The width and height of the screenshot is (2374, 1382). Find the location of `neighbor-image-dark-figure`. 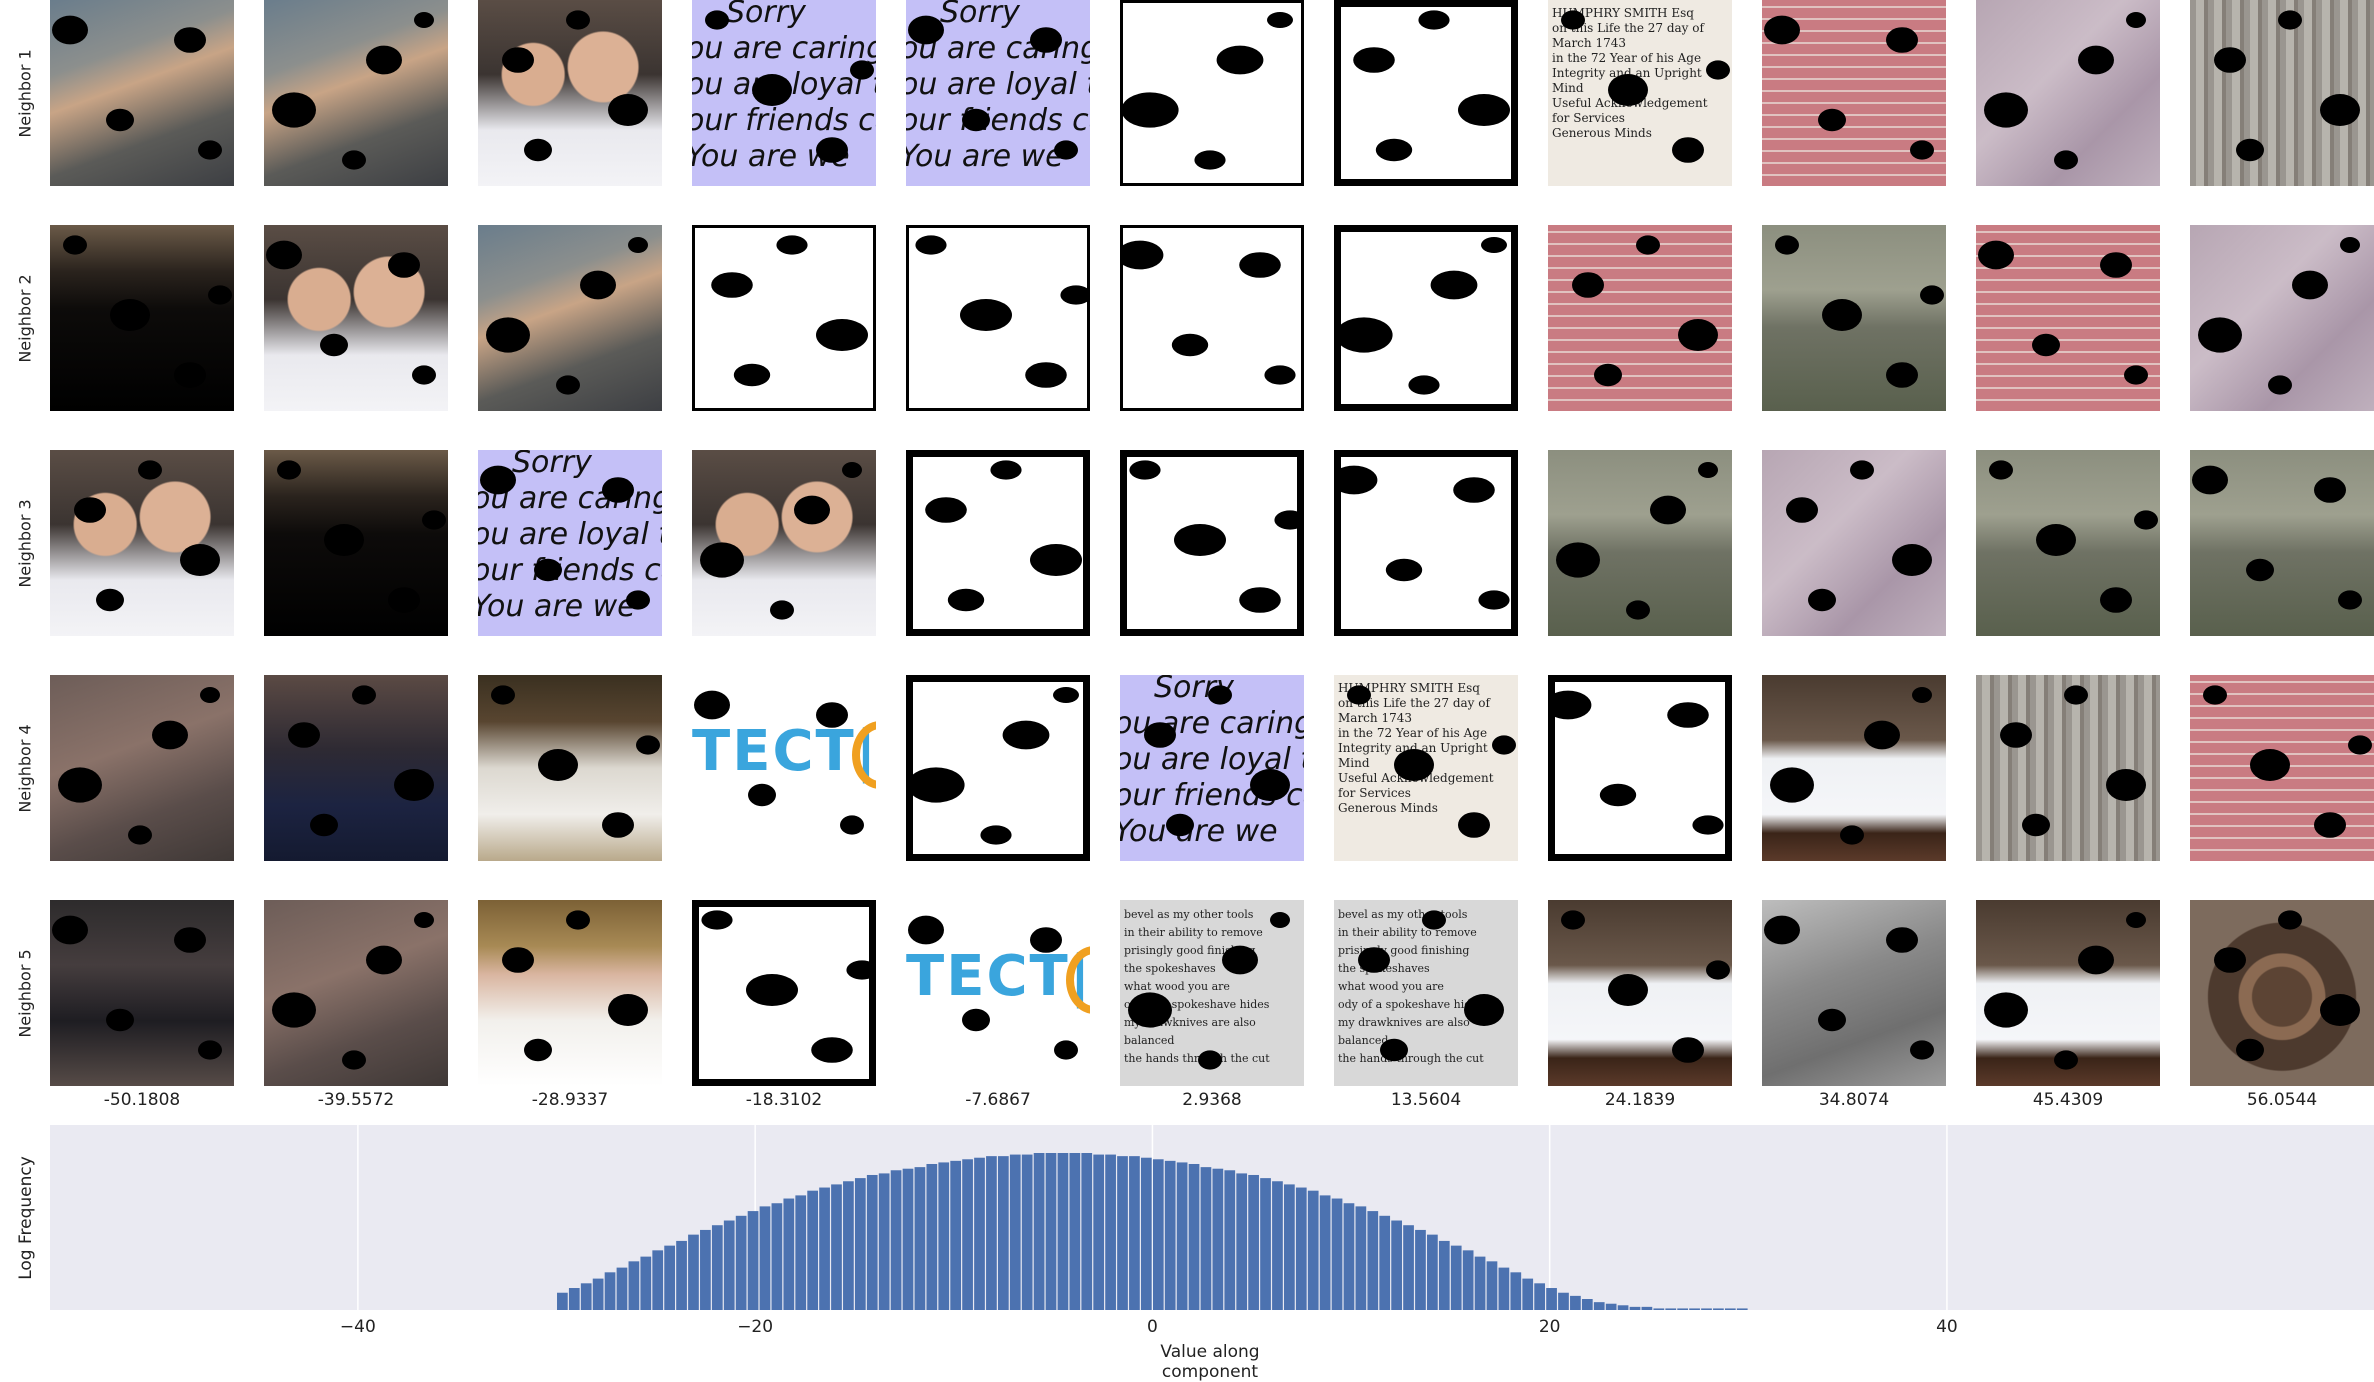

neighbor-image-dark-figure is located at coordinates (142, 993).